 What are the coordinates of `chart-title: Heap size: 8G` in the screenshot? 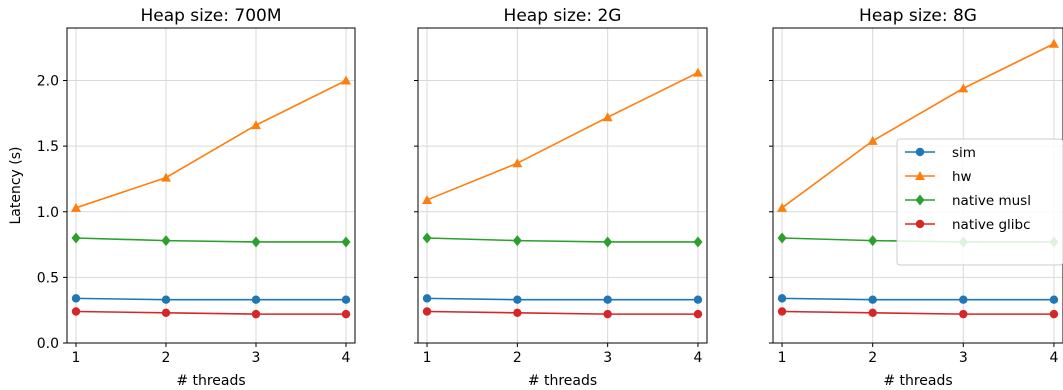 It's located at (918, 16).